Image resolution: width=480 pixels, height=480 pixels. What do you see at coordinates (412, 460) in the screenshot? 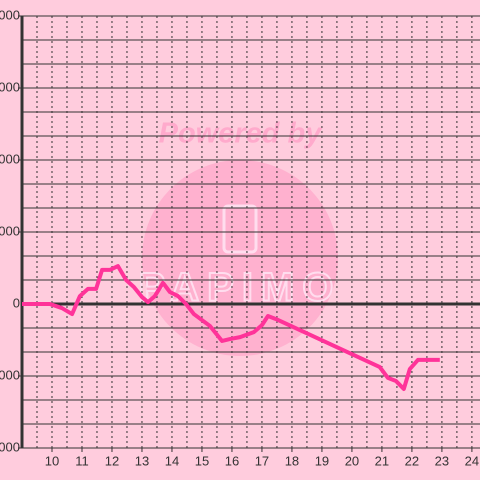
I see `x-tick-label: 22` at bounding box center [412, 460].